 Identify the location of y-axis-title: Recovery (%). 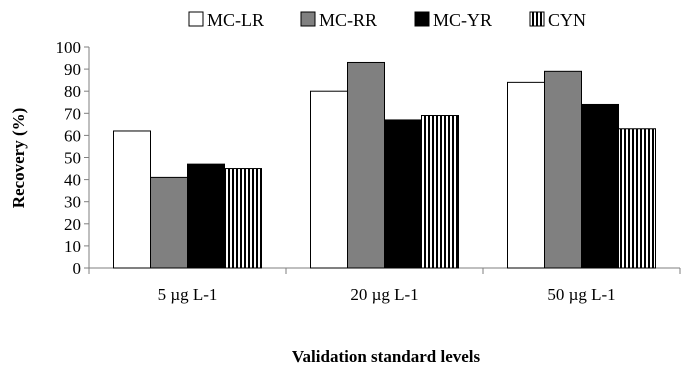
(18, 158).